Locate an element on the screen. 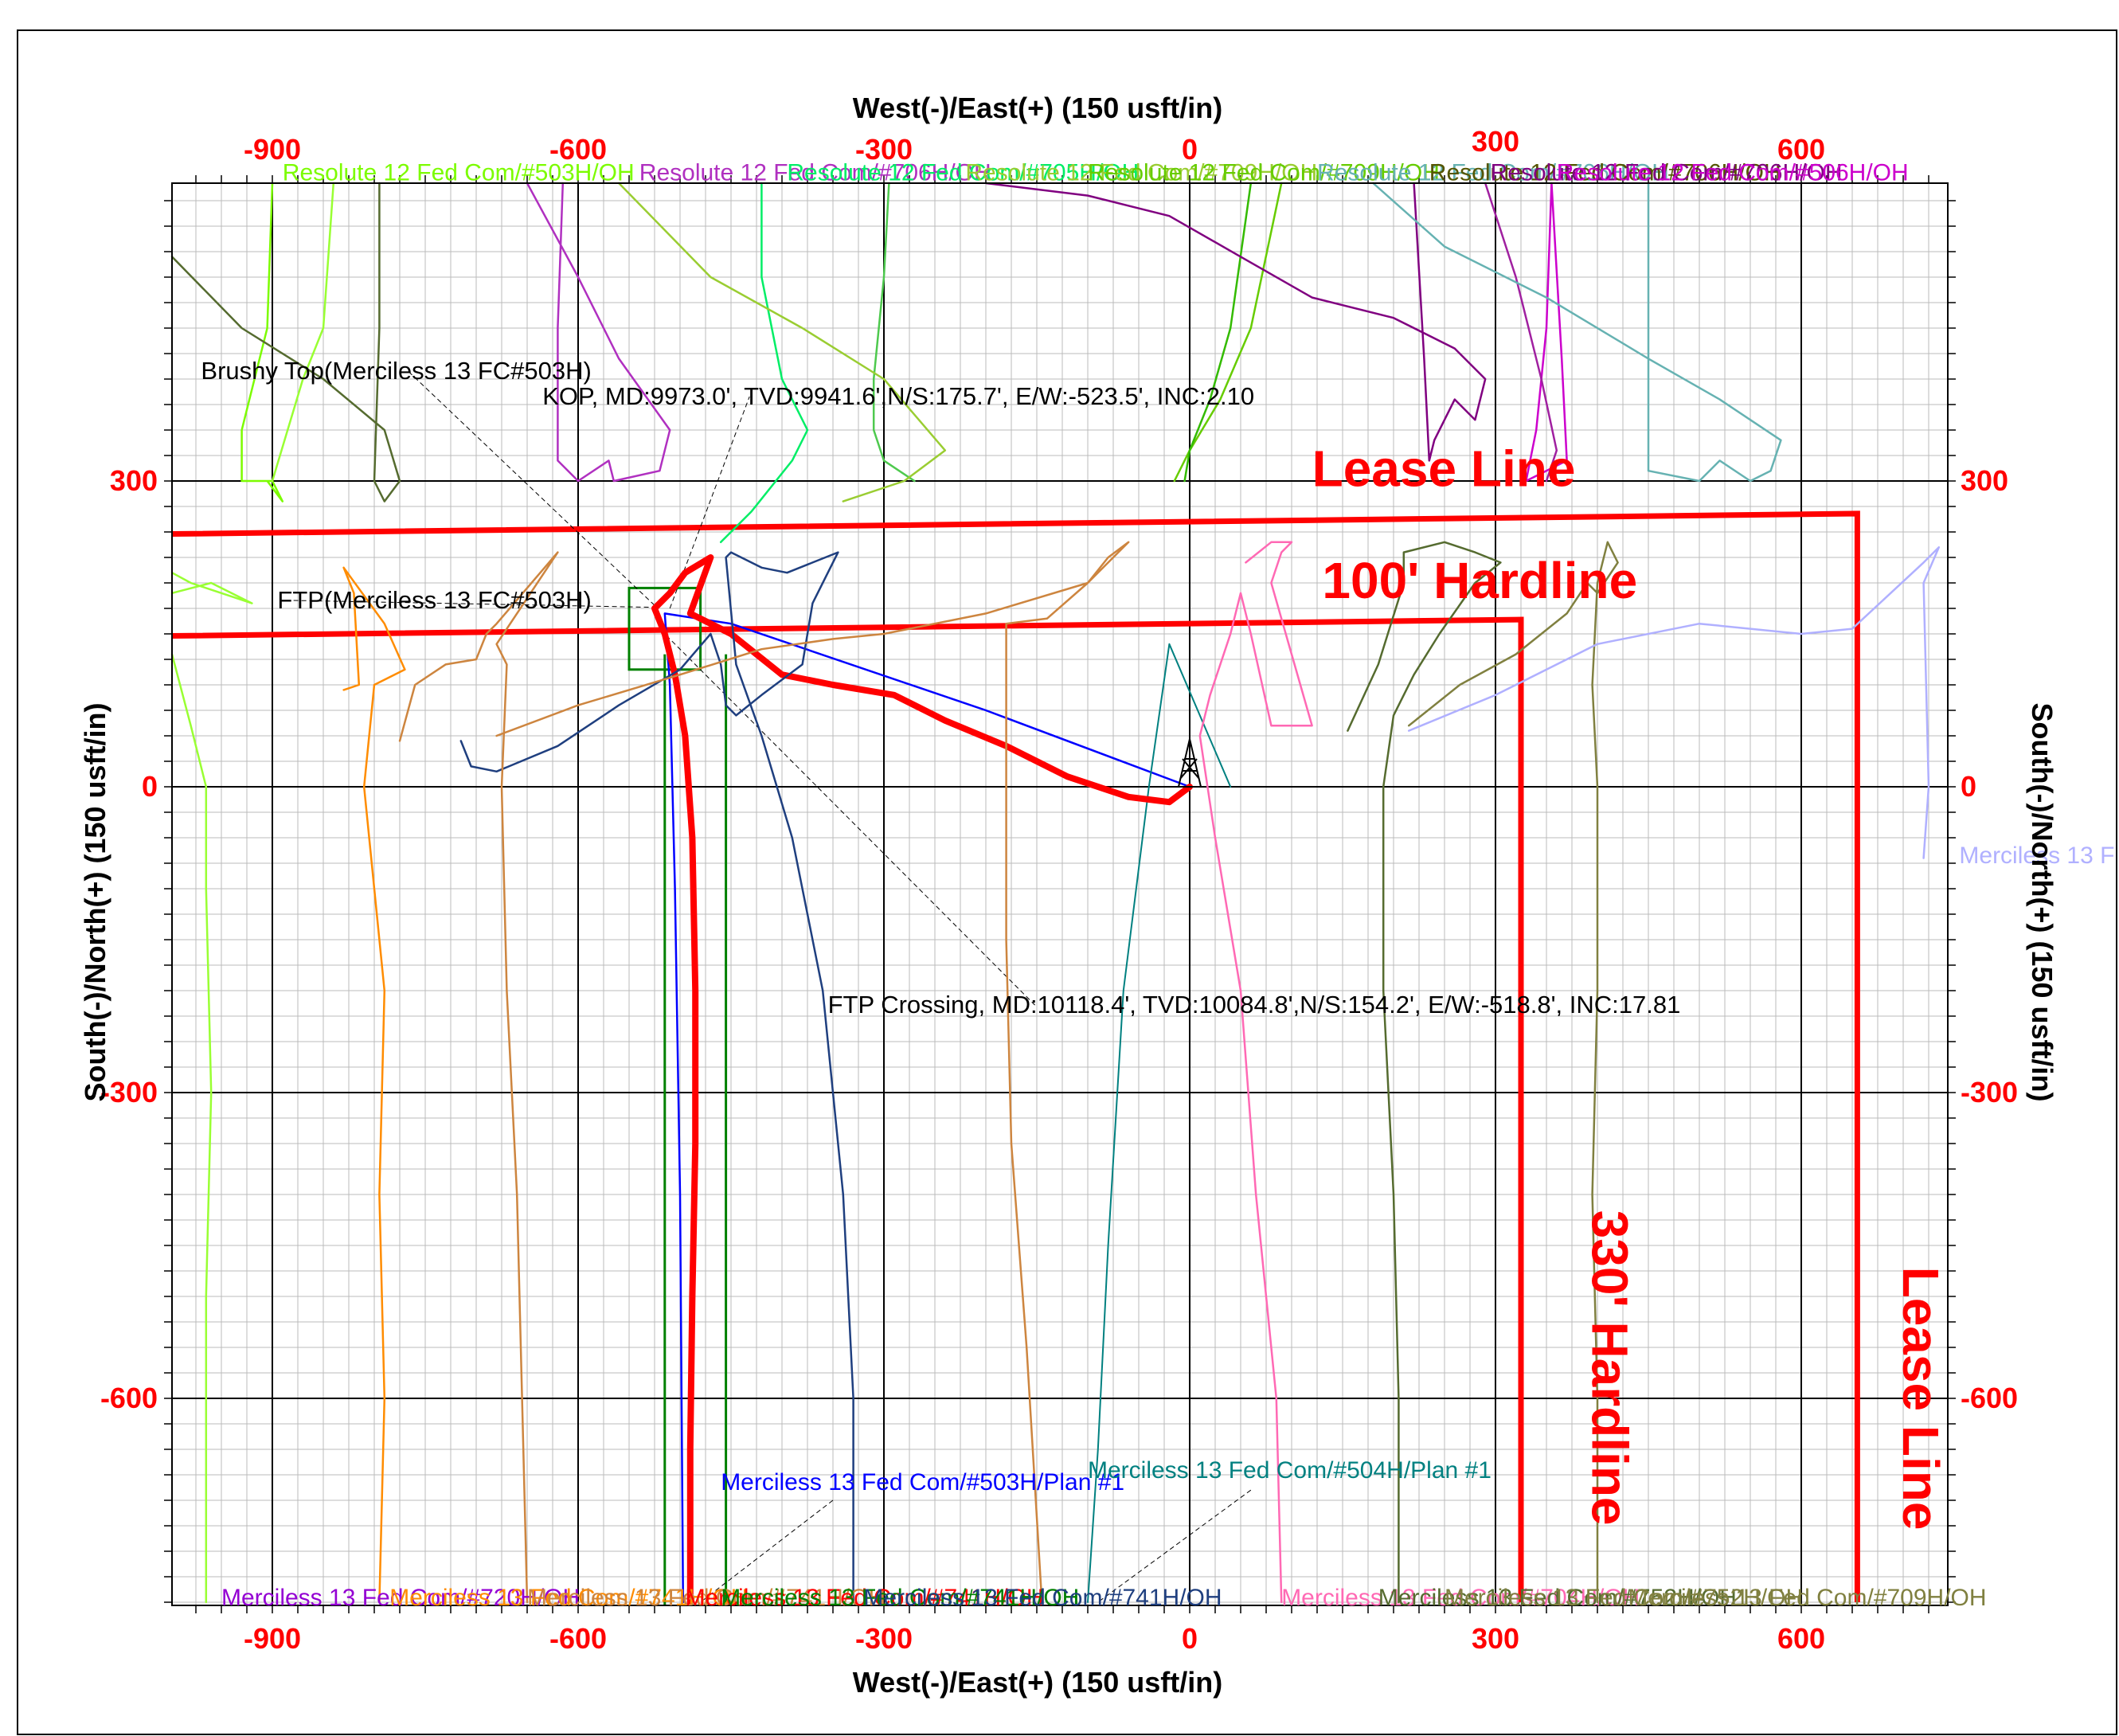 The height and width of the screenshot is (1736, 2119). x-tick-label-top: -300 is located at coordinates (884, 149).